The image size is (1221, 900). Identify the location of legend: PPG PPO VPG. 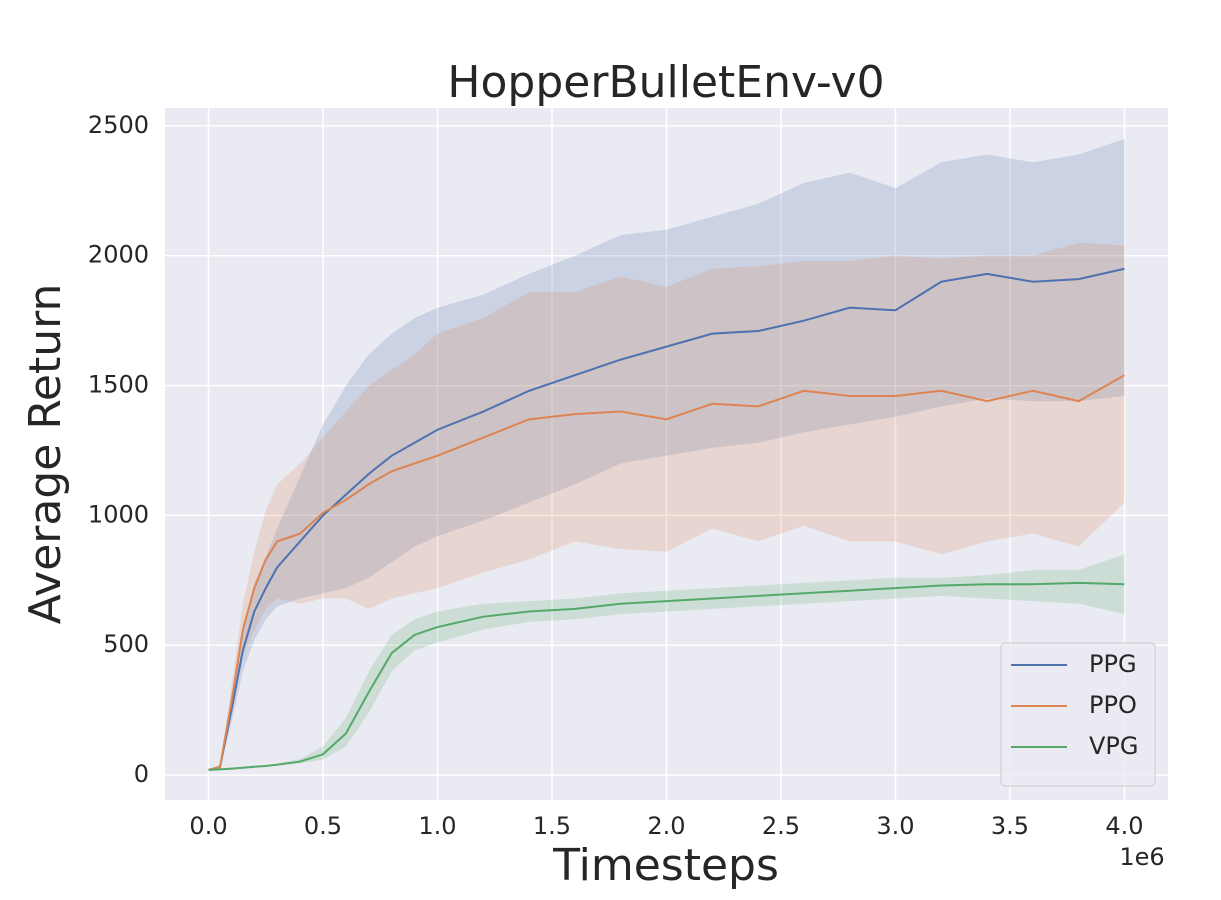
(1078, 714).